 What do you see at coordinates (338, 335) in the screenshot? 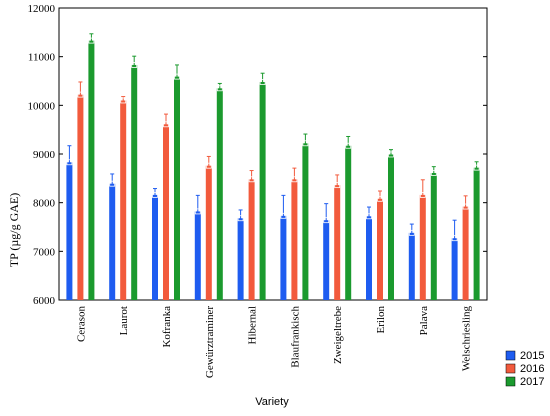
I see `x-tick-label: Zweigeltrebe` at bounding box center [338, 335].